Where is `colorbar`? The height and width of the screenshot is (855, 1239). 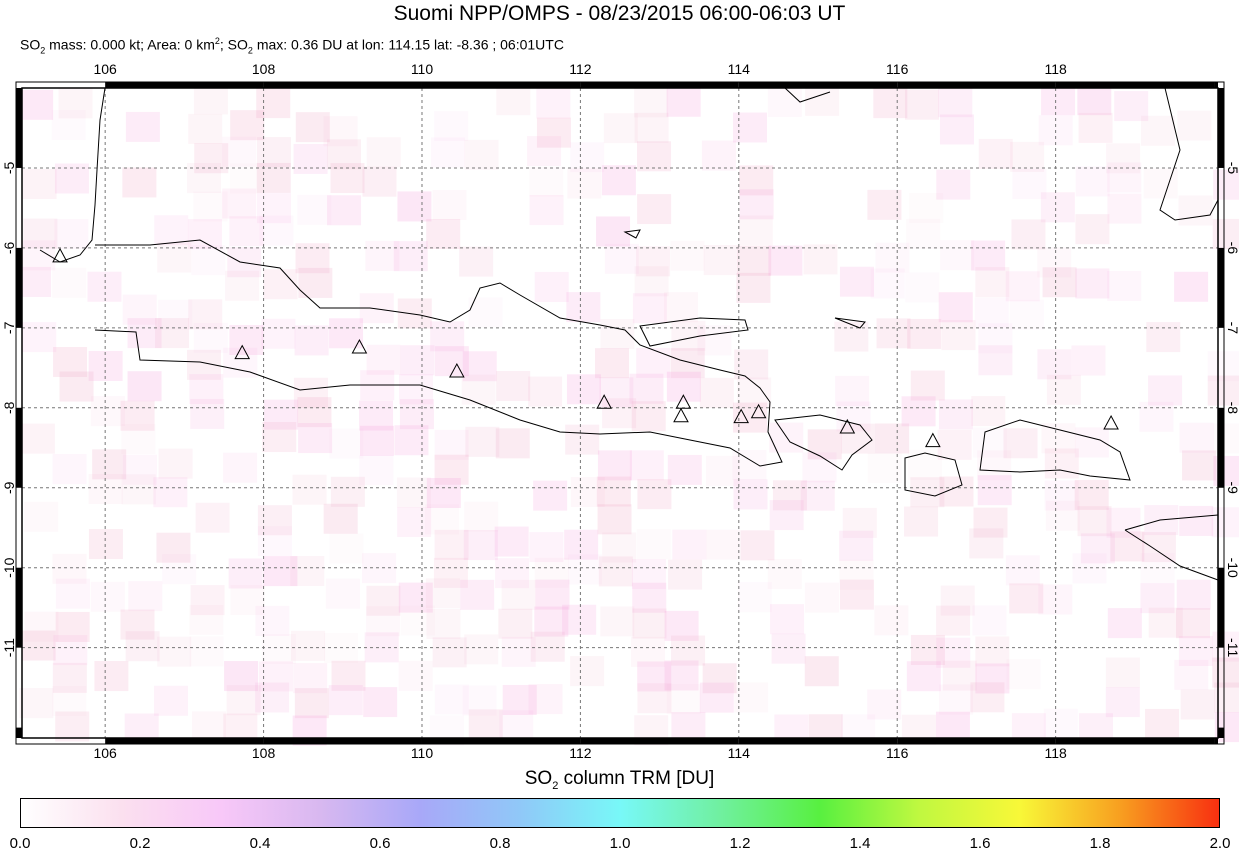 colorbar is located at coordinates (620, 813).